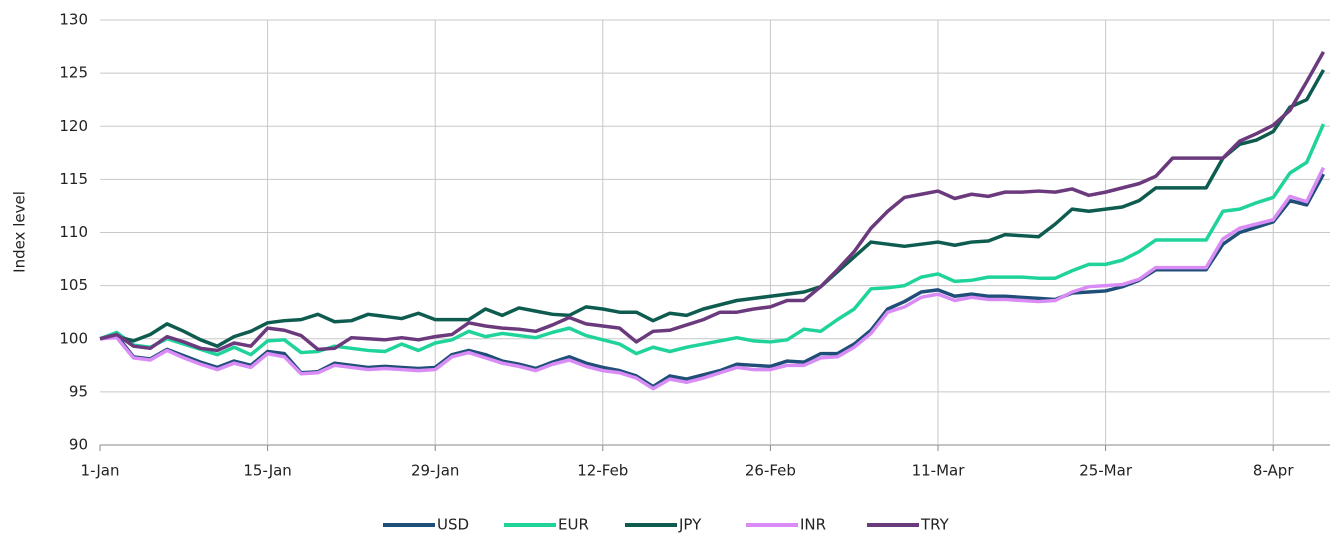  Describe the element at coordinates (267, 471) in the screenshot. I see `x-tick-label: 15-Jan` at that location.